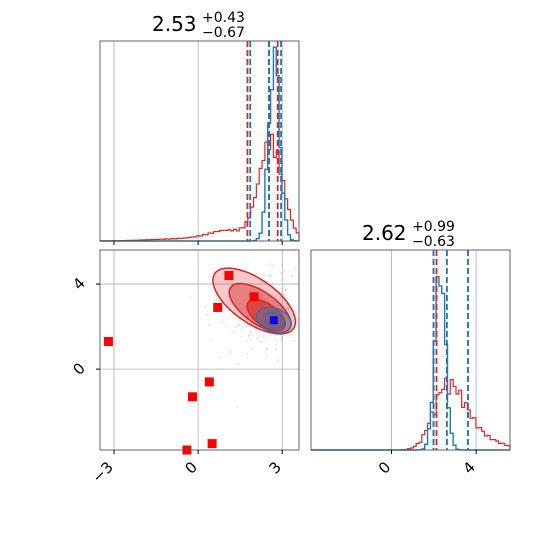 This screenshot has height=550, width=550. I want to click on histogram-param1-panel, so click(199, 142).